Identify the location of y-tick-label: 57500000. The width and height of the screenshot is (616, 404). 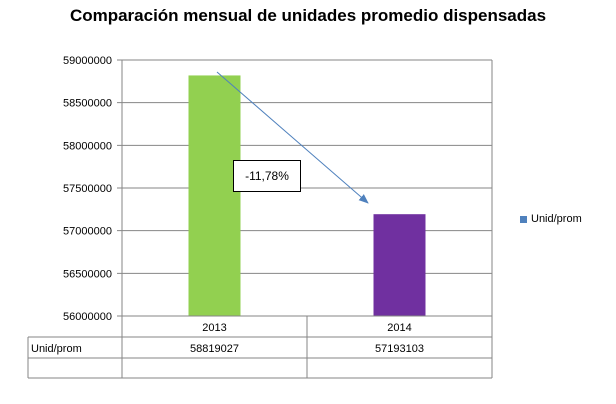
(87, 189).